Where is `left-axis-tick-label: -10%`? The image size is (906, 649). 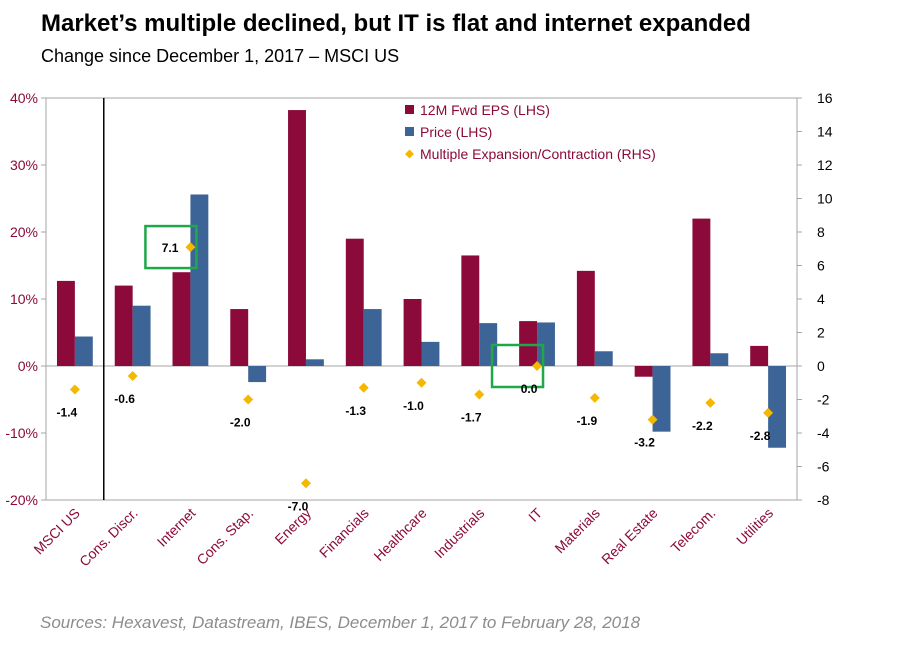 left-axis-tick-label: -10% is located at coordinates (21, 433).